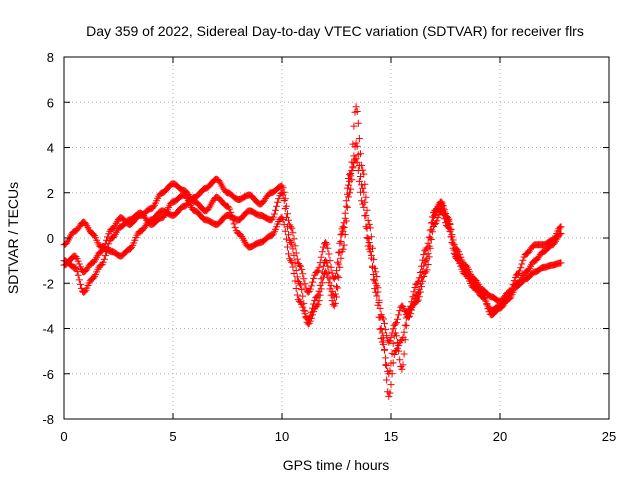  I want to click on x-axis-label: GPS time / hours, so click(336, 465).